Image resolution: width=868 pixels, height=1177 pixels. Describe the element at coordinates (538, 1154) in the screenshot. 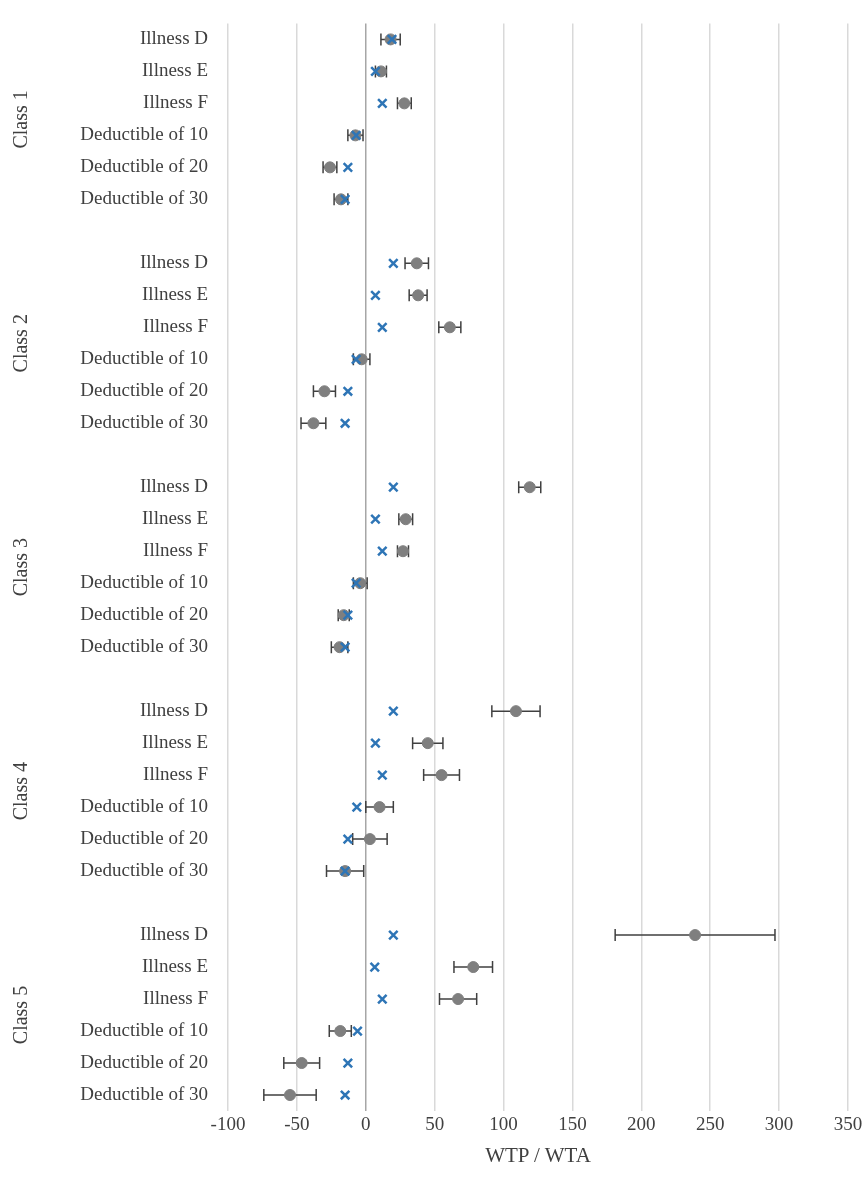

I see `x-axis-title: WTP / WTA` at that location.